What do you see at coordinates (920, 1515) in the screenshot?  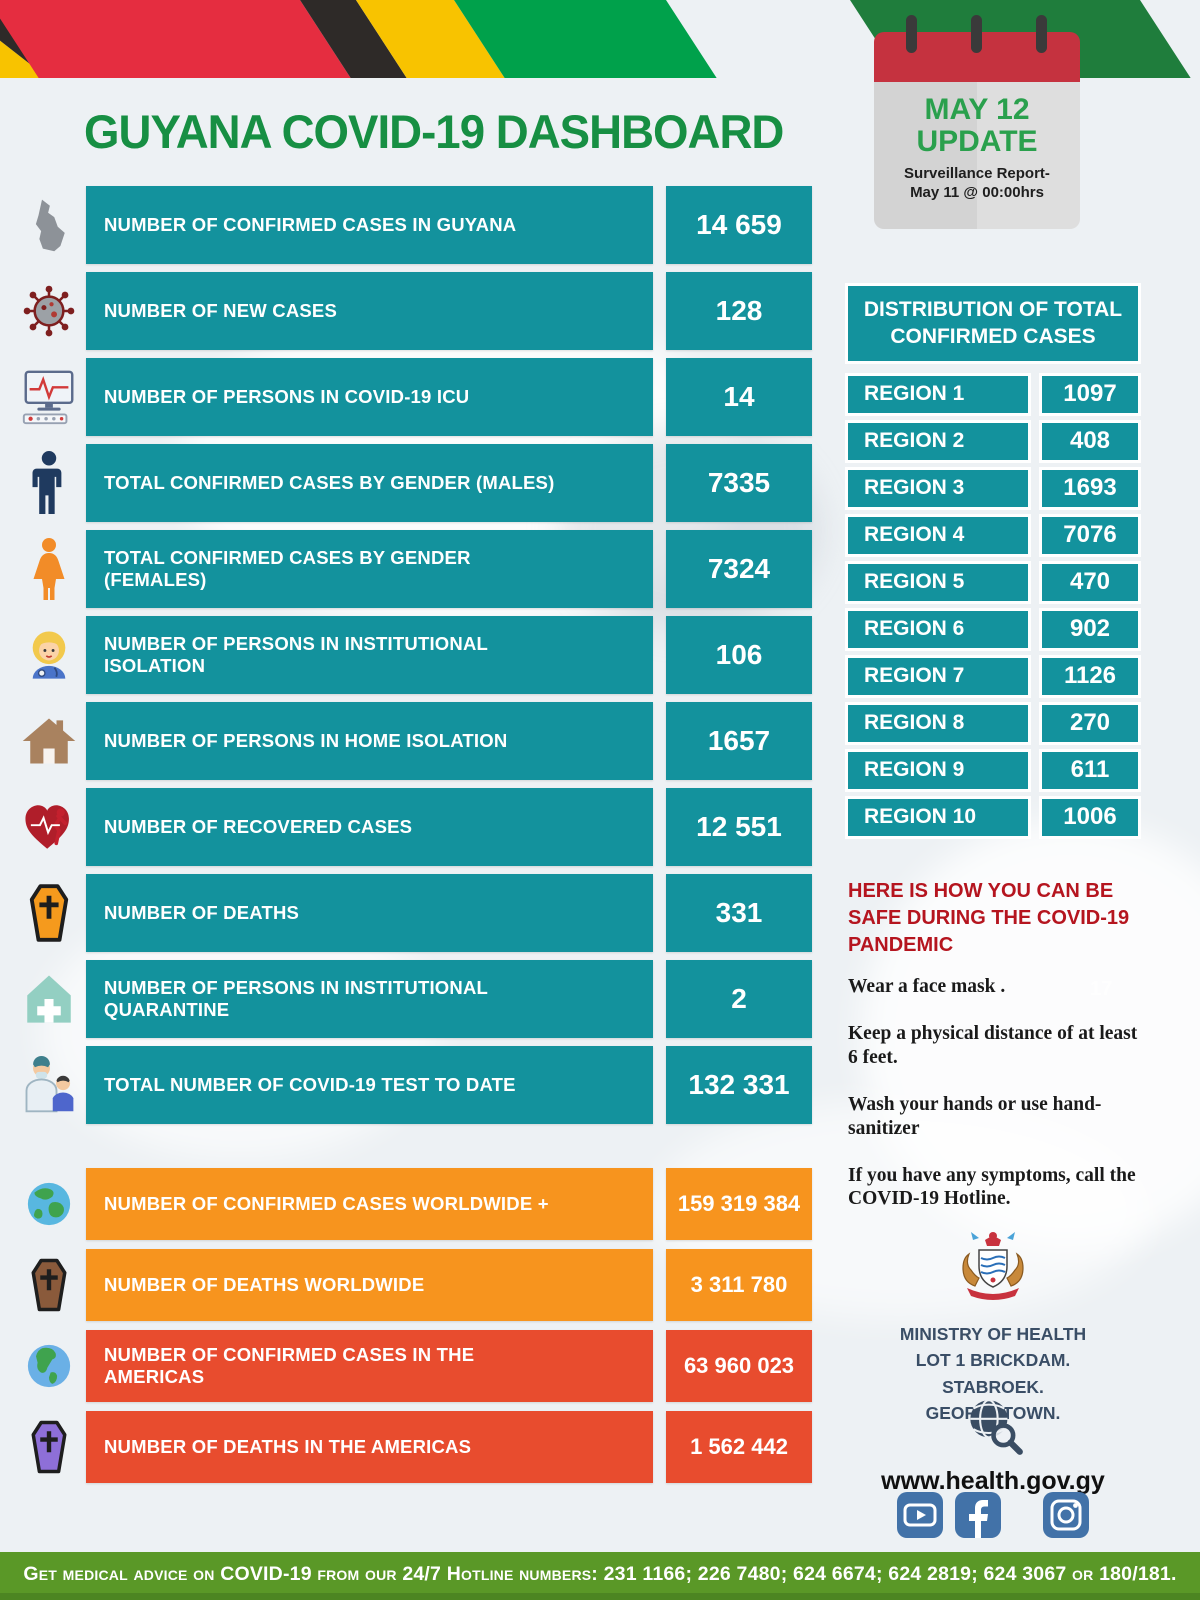 I see `youtube-icon` at bounding box center [920, 1515].